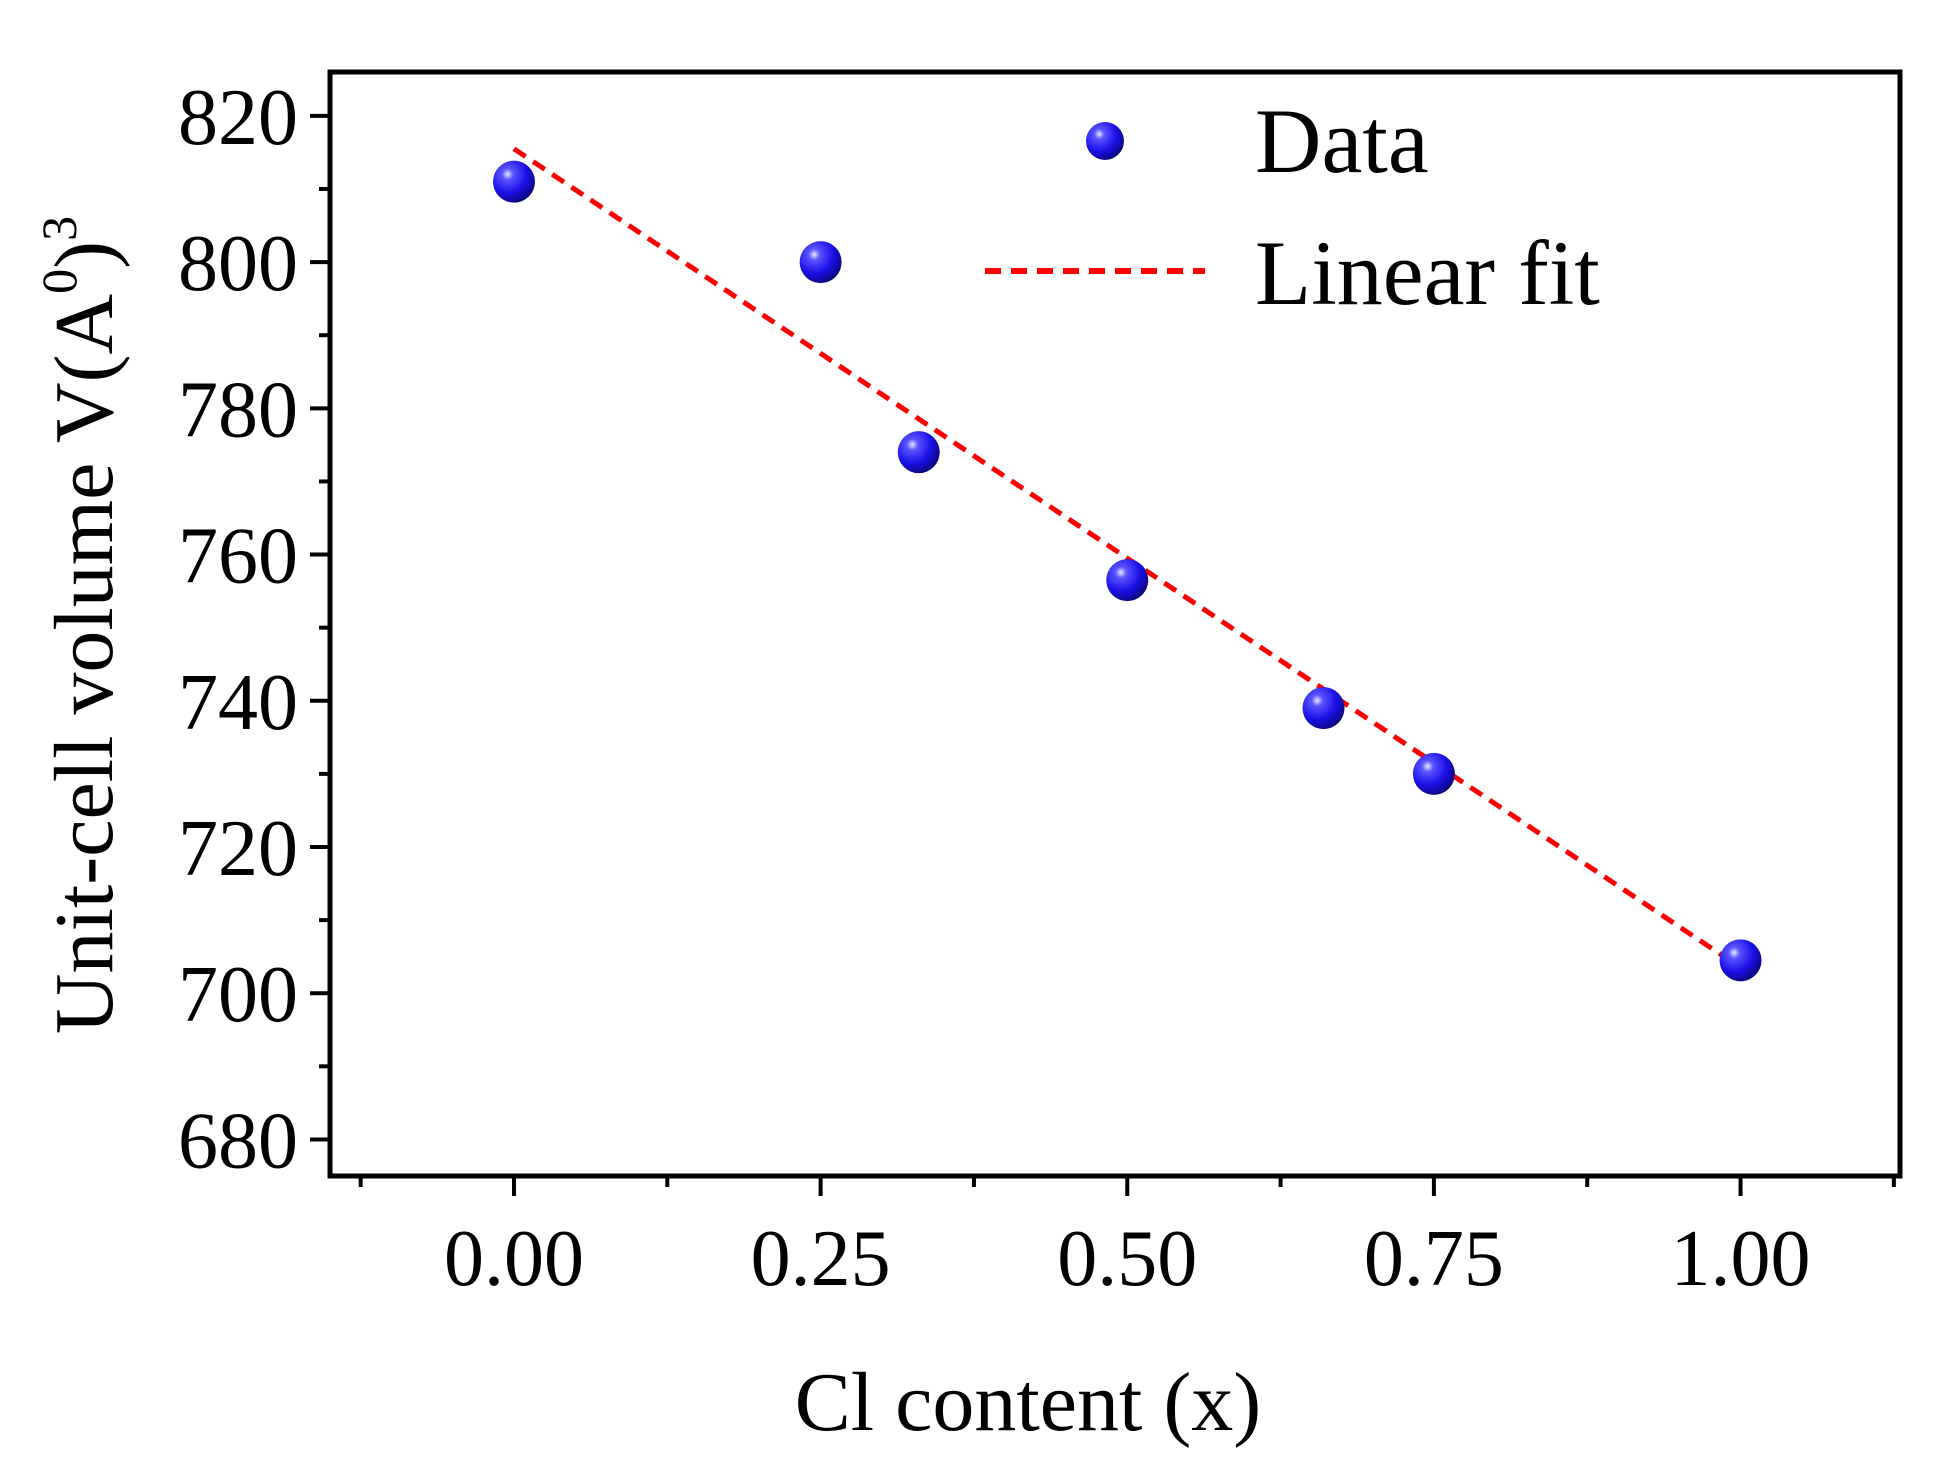 This screenshot has height=1472, width=1940. I want to click on x-axis-title: Cl content (x), so click(1028, 1402).